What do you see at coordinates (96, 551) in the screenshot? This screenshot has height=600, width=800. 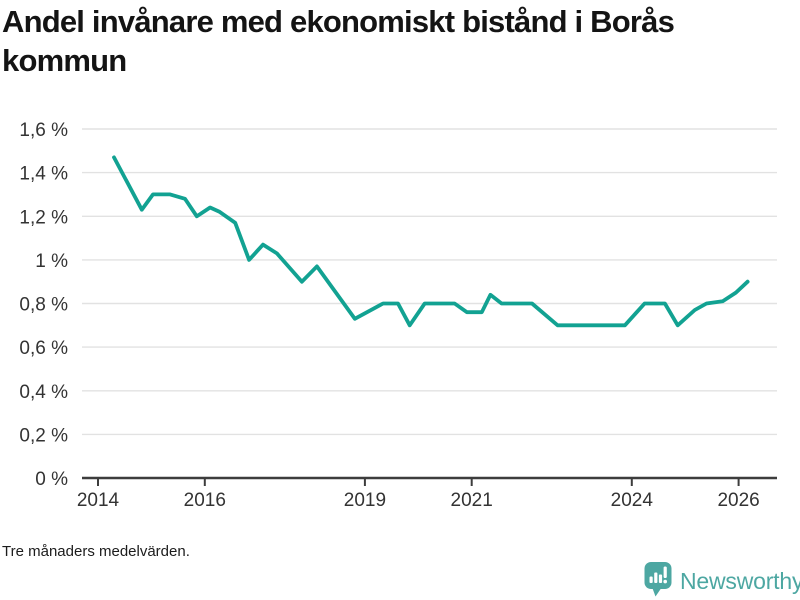 I see `chart-footnote: Tre månaders medelvärden.` at bounding box center [96, 551].